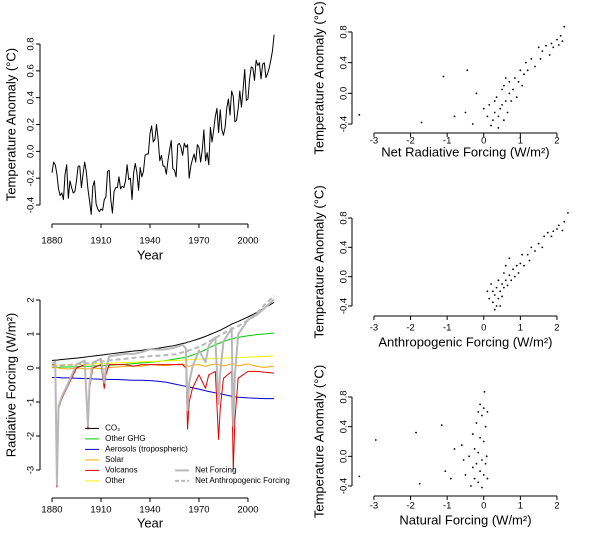  What do you see at coordinates (31, 367) in the screenshot?
I see `y-tick-label: 0` at bounding box center [31, 367].